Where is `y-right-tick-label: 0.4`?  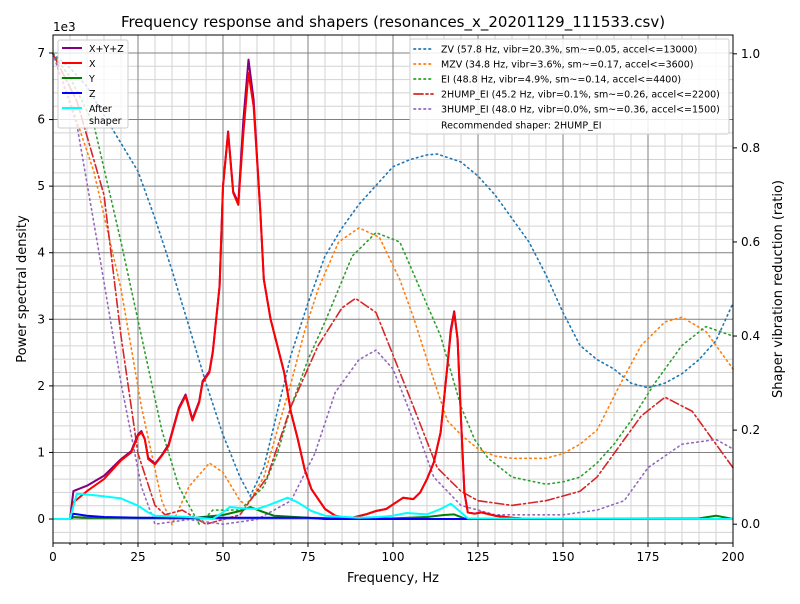 y-right-tick-label: 0.4 is located at coordinates (750, 336).